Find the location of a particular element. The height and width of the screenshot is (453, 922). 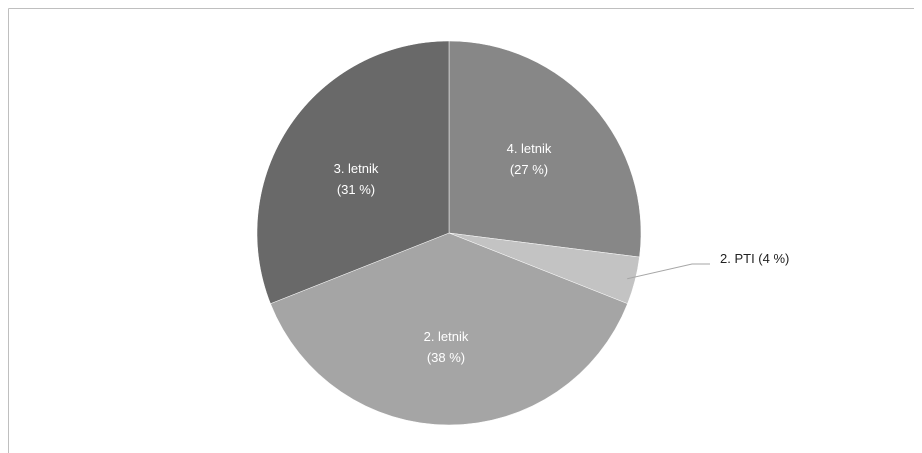

slice-2-pti-leader-line is located at coordinates (668, 271).